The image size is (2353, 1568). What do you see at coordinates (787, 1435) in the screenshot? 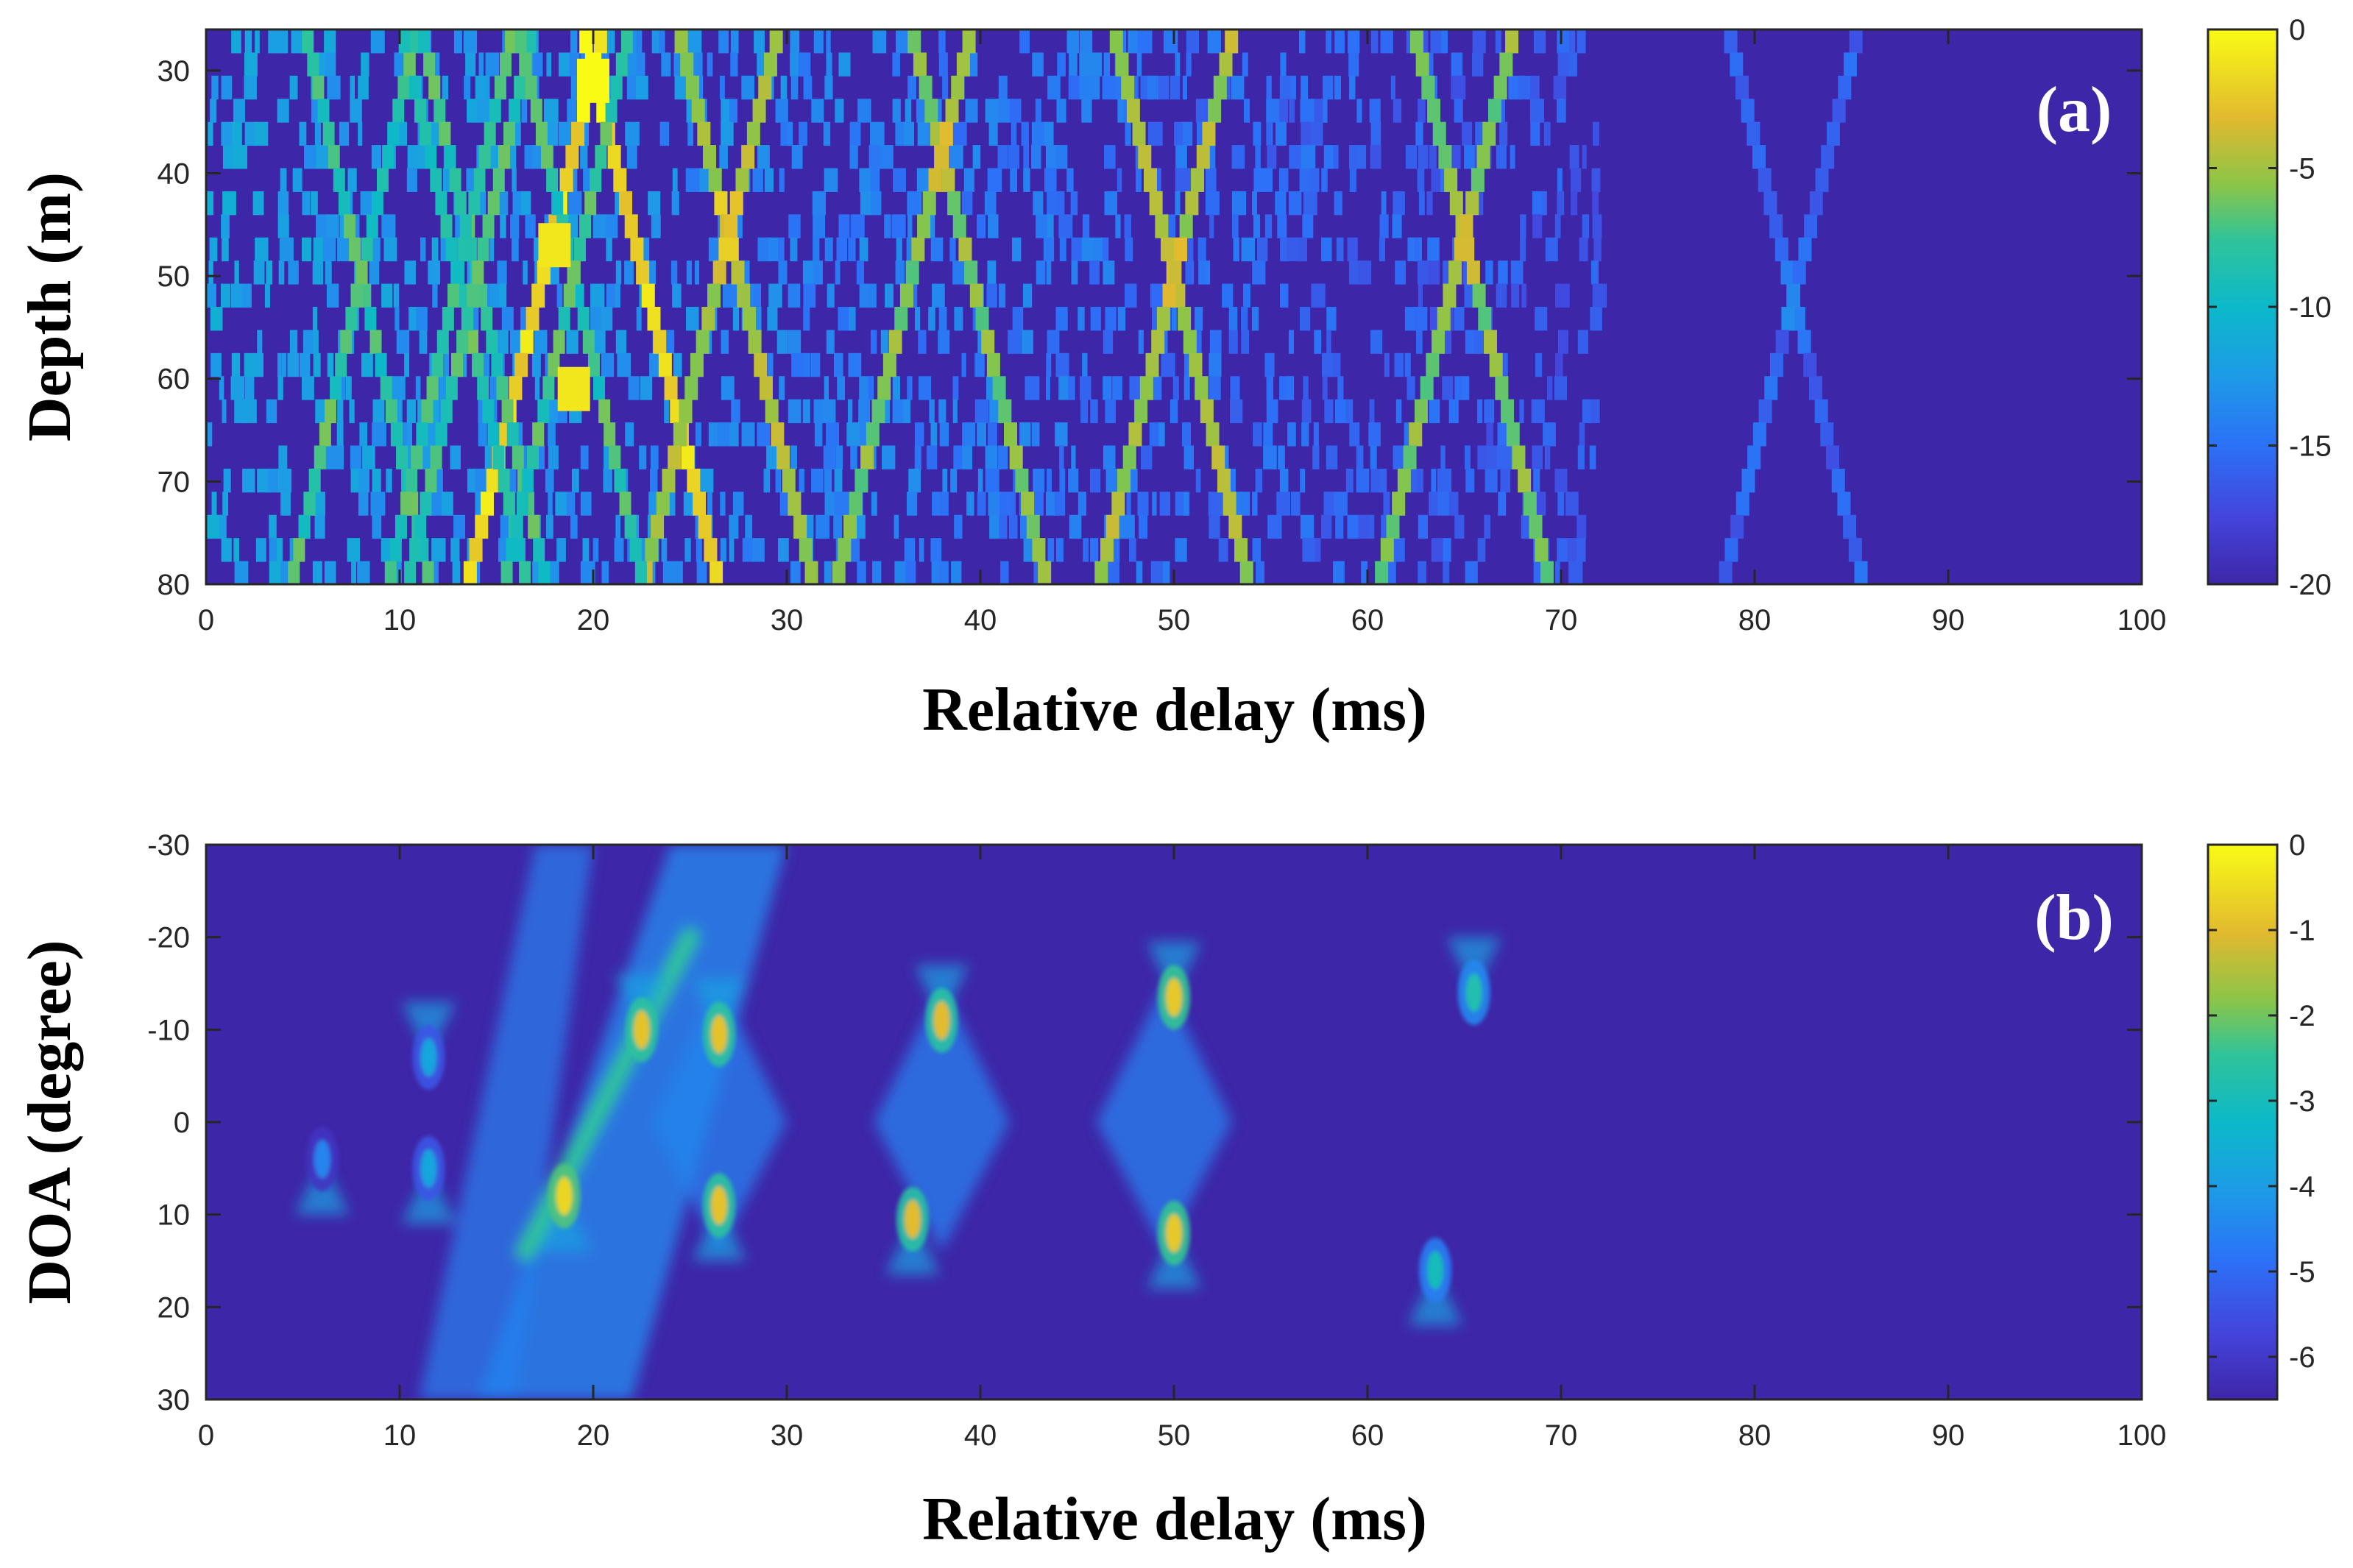
I see `x-tick-label: 30` at bounding box center [787, 1435].